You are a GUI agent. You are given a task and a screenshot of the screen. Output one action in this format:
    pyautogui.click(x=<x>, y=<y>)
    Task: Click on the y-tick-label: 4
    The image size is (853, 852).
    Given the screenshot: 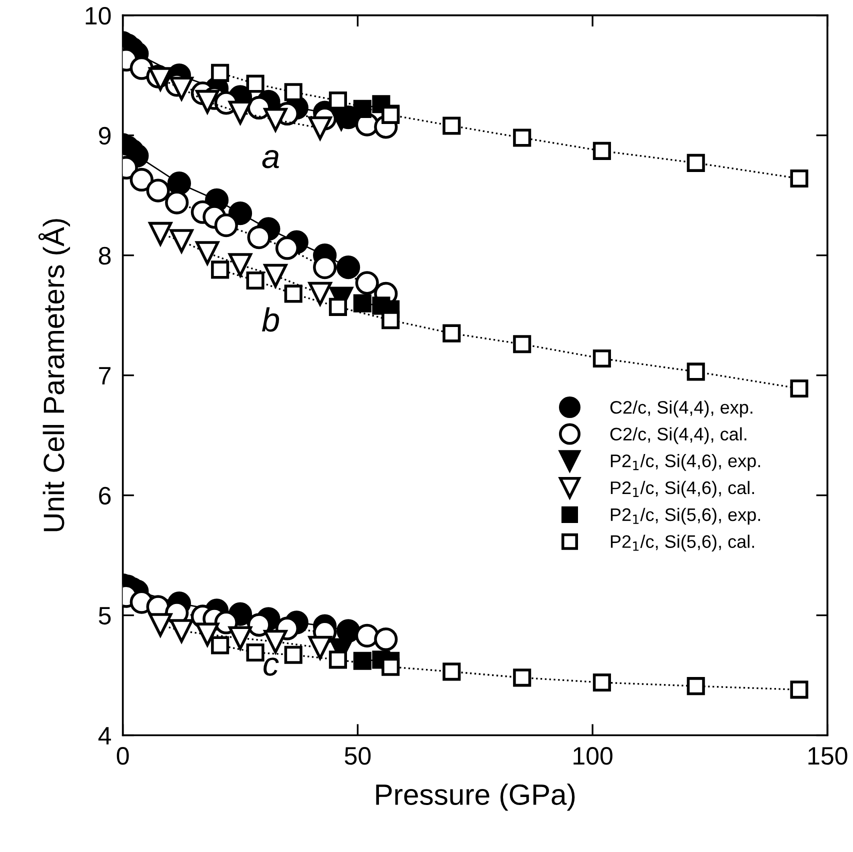 What is the action you would take?
    pyautogui.click(x=104, y=735)
    